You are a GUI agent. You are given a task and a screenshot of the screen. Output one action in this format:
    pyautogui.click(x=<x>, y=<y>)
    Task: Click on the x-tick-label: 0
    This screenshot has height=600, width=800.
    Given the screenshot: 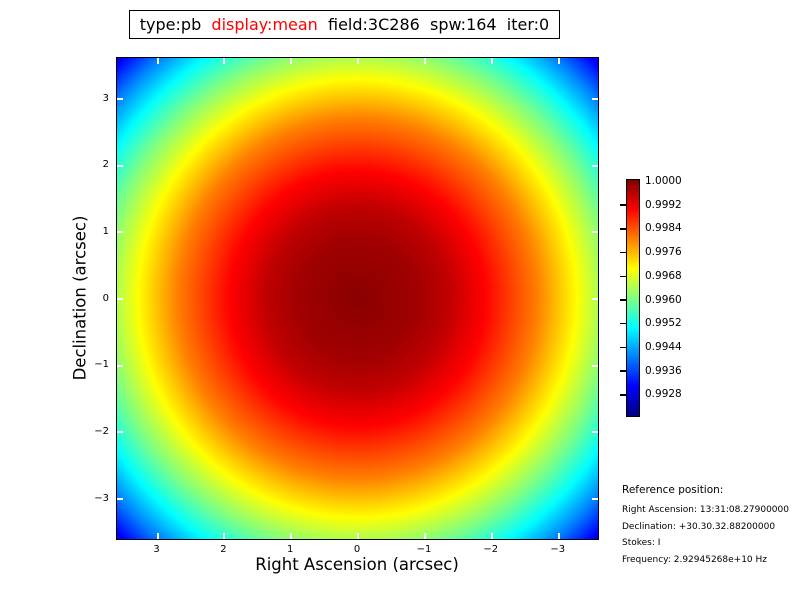 What is the action you would take?
    pyautogui.click(x=357, y=549)
    